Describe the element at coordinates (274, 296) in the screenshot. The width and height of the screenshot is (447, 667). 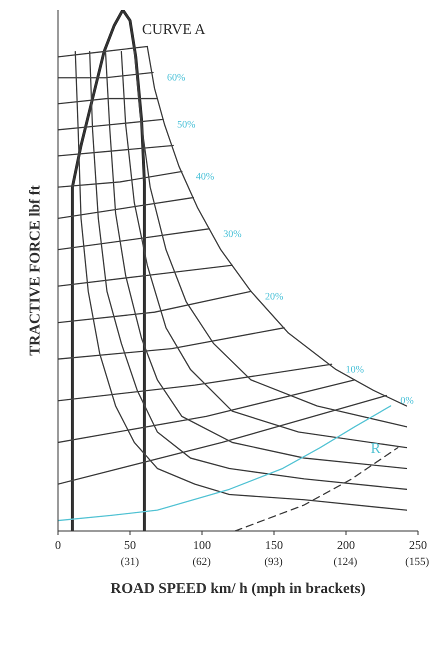
I see `annotation: 20%` at that location.